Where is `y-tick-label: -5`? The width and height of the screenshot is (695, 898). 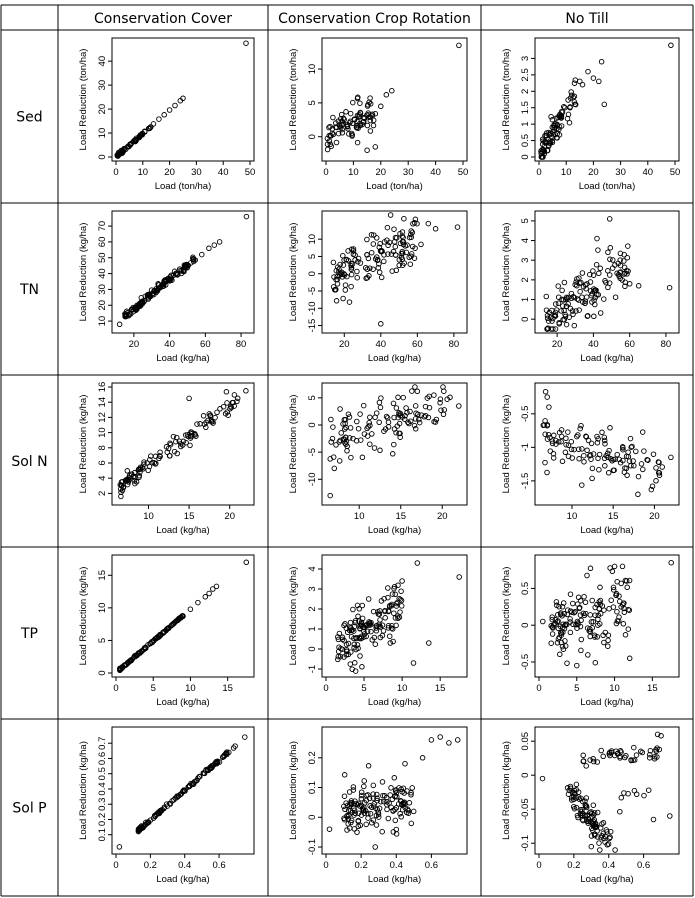
y-tick-label: -5 is located at coordinates (312, 291).